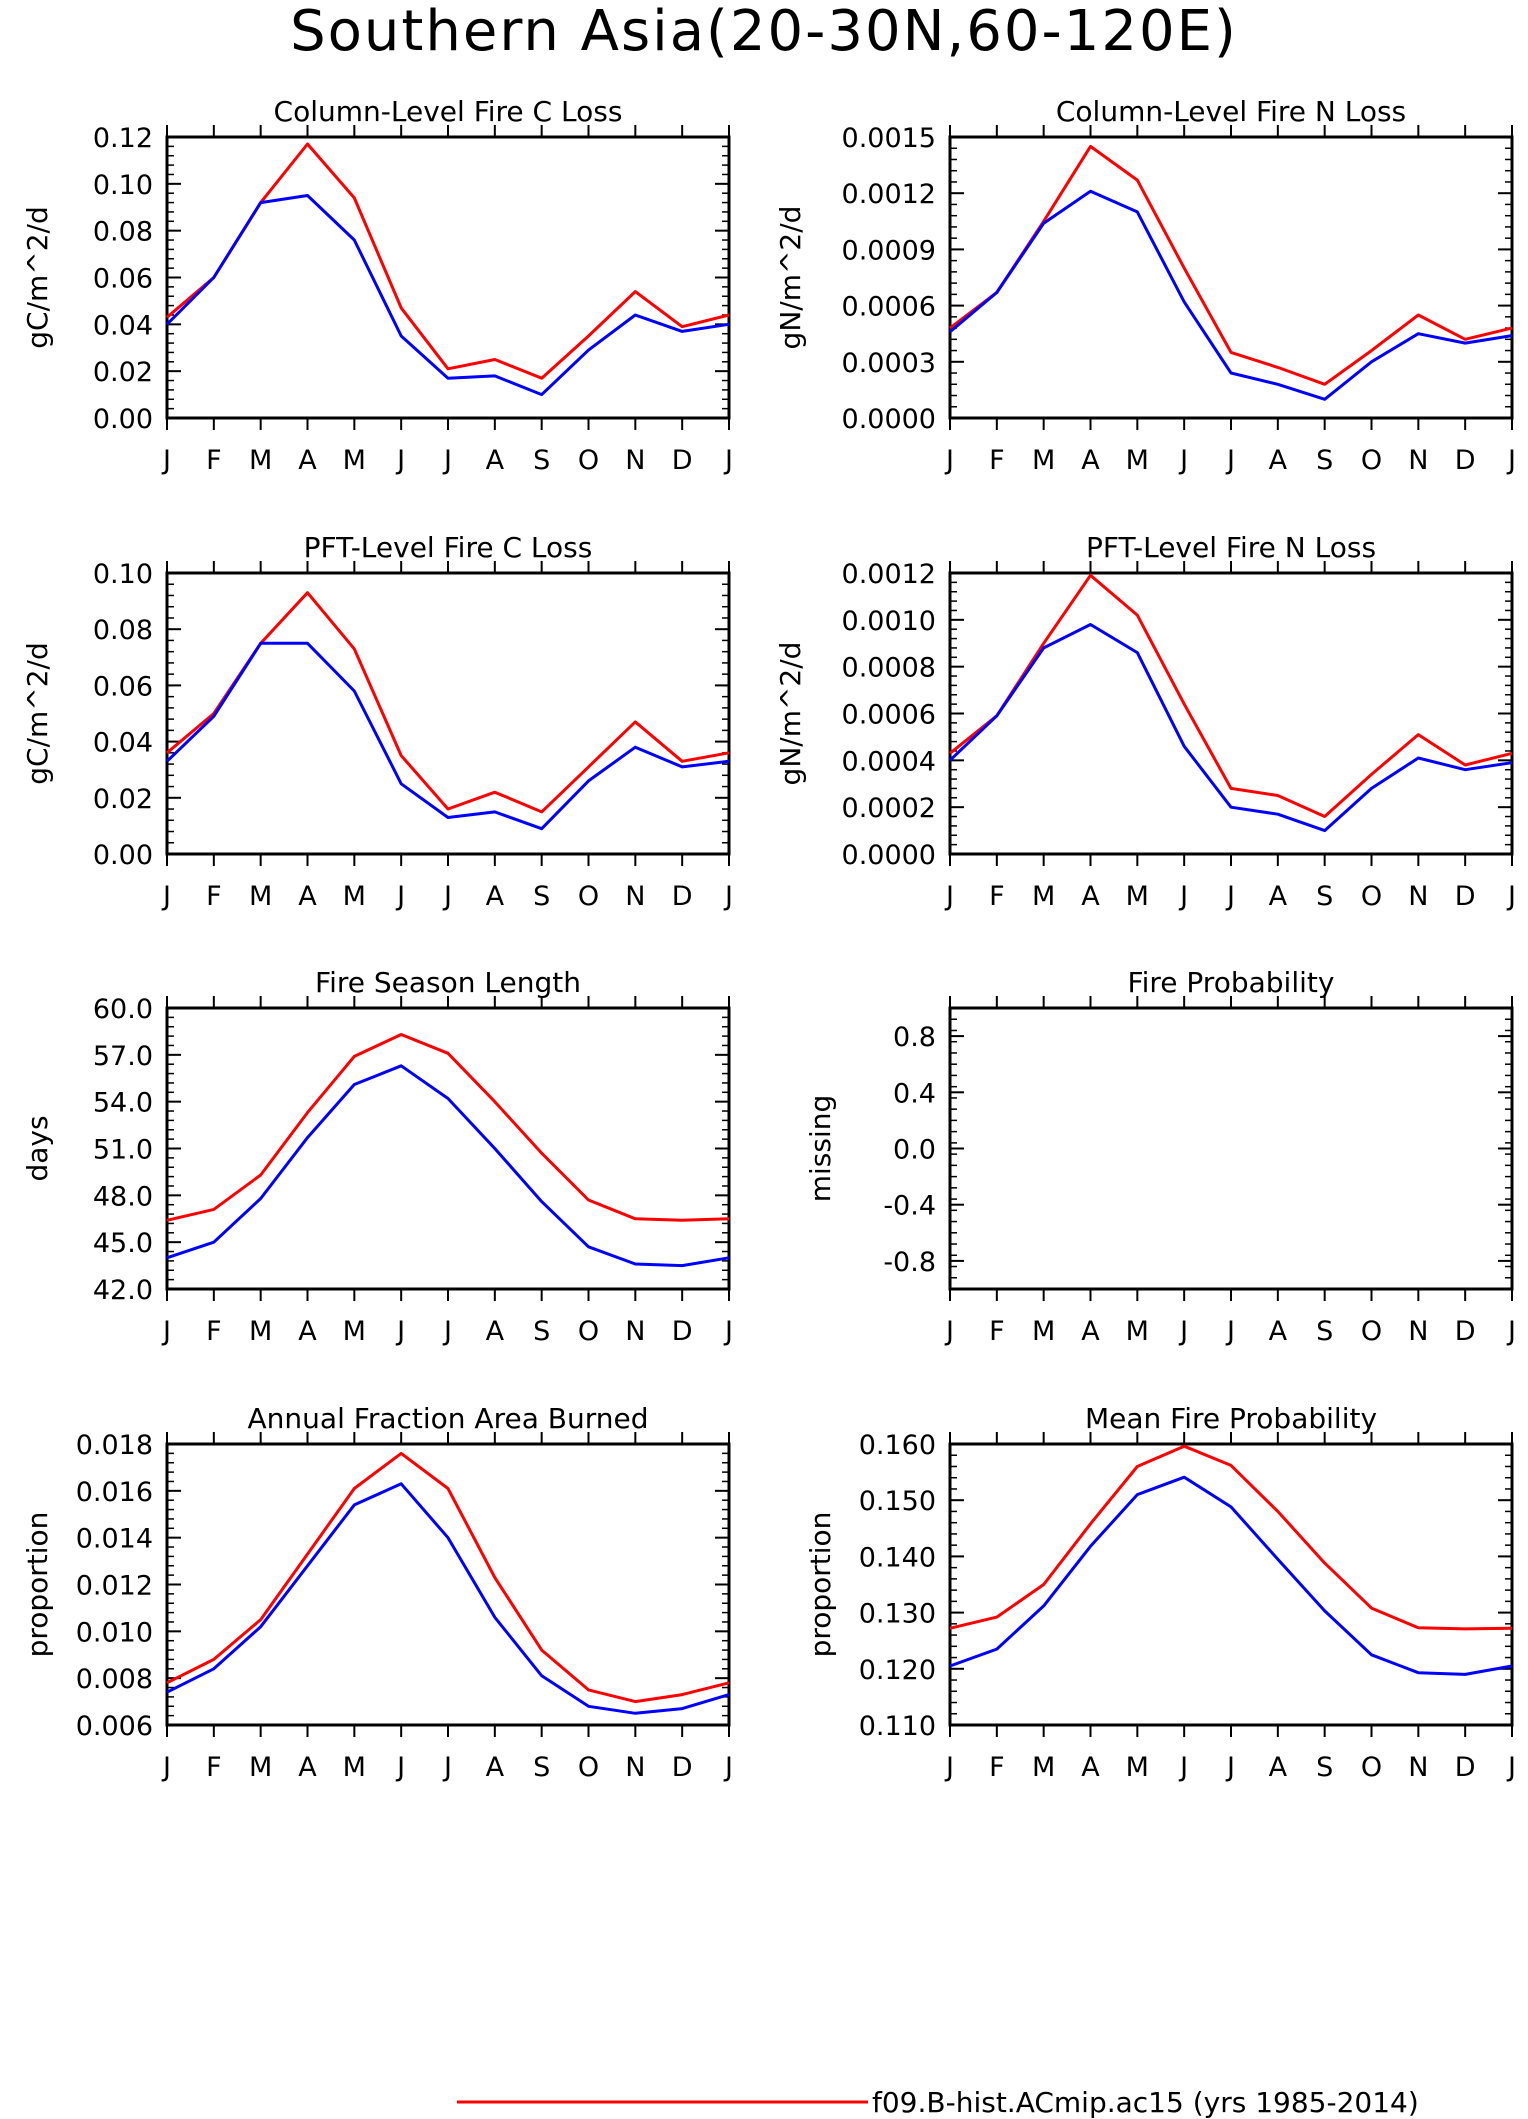 This screenshot has height=2119, width=1528. Describe the element at coordinates (897, 1726) in the screenshot. I see `y-tick-label: 0.110` at that location.